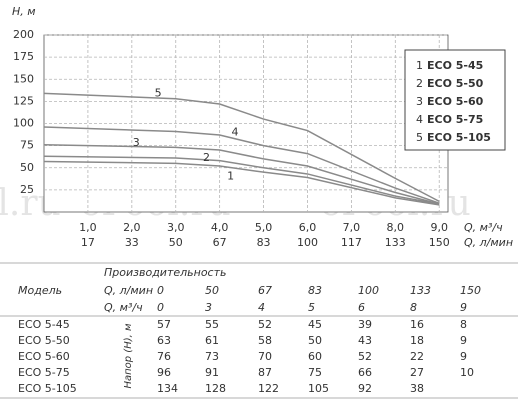 Image resolution: width=518 pixels, height=402 pixels. I want to click on y-tick-label: 150, so click(23, 78).